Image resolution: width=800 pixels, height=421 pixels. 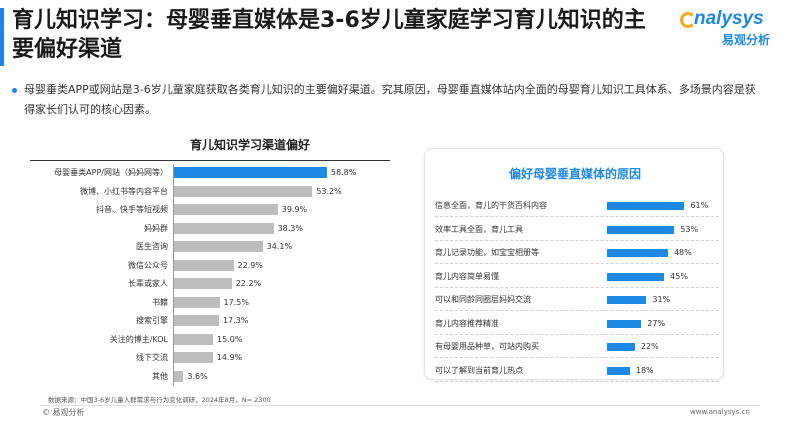 I want to click on left-chart-row: 微博、小红书等内容平台 53.2%, so click(x=200, y=191).